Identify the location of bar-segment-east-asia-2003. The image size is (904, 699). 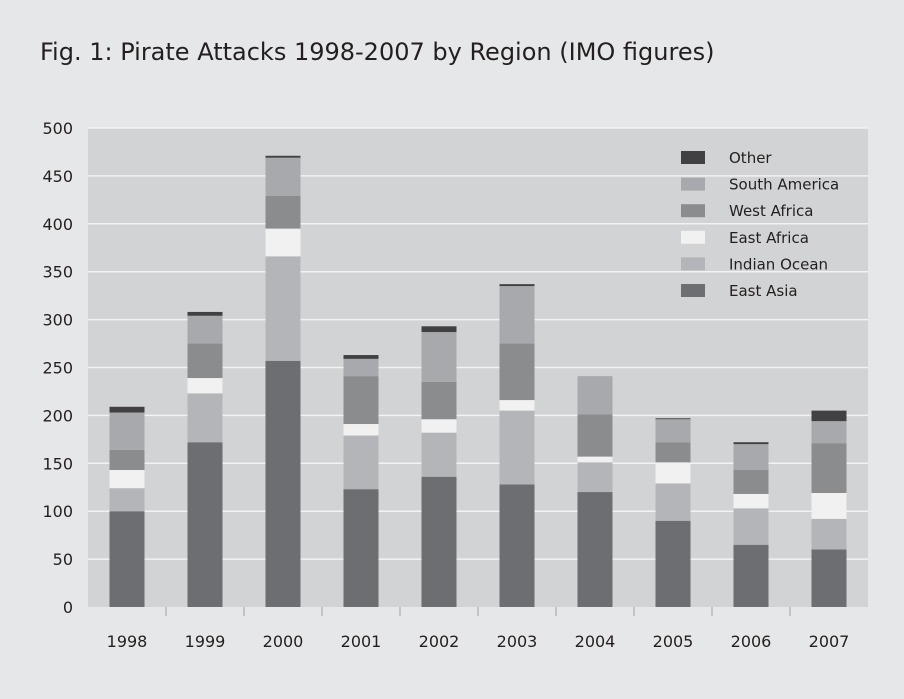
(517, 545).